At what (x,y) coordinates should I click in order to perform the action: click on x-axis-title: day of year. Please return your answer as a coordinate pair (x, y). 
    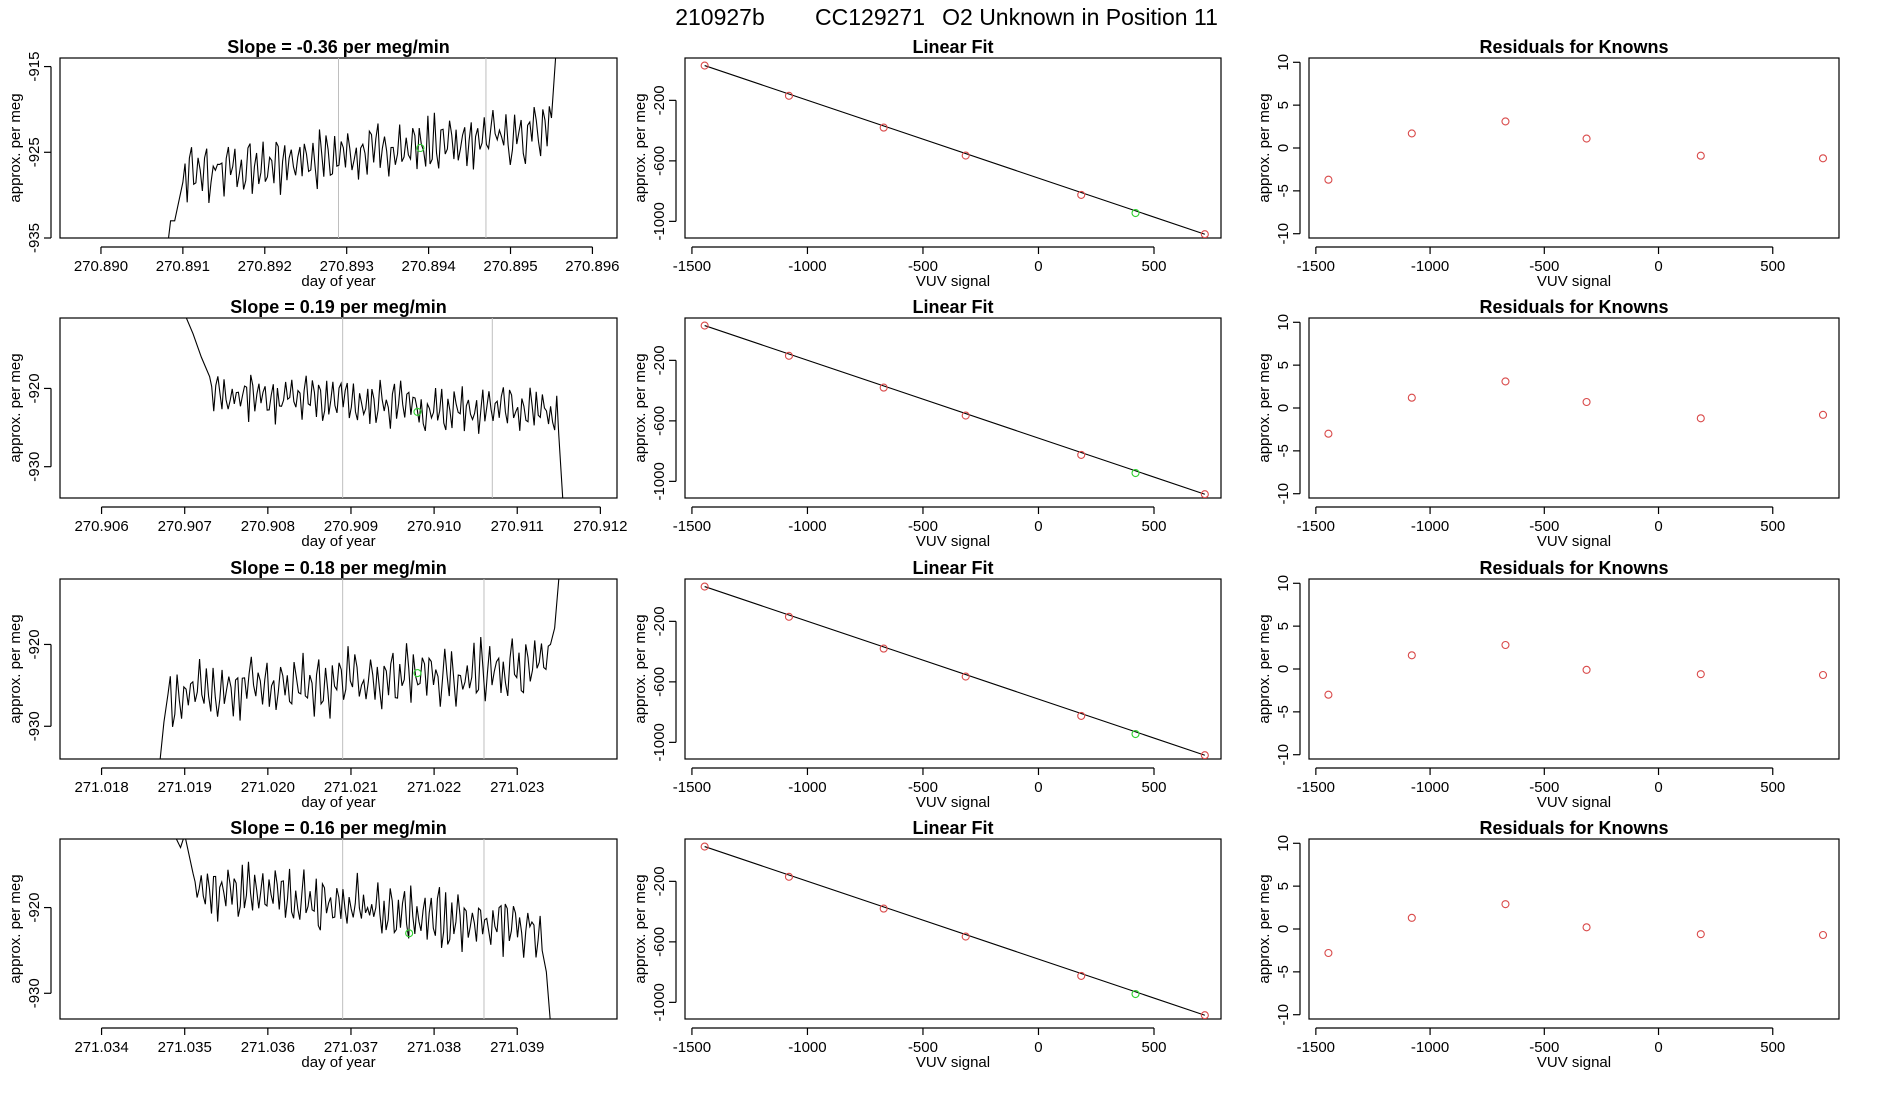
    Looking at the image, I should click on (338, 541).